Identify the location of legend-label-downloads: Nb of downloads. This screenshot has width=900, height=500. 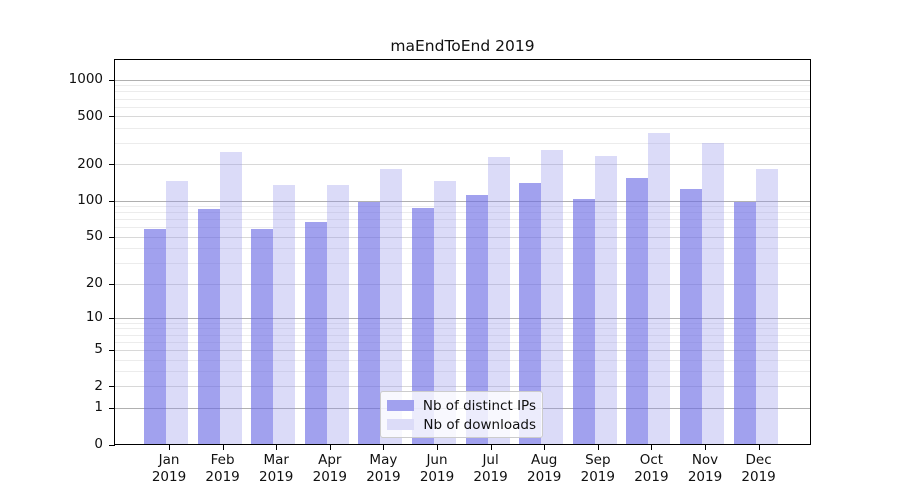
(479, 424).